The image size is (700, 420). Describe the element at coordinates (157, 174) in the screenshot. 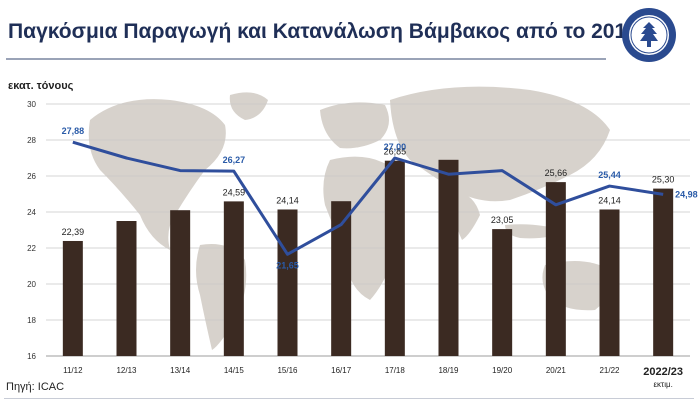

I see `map-north-america` at that location.